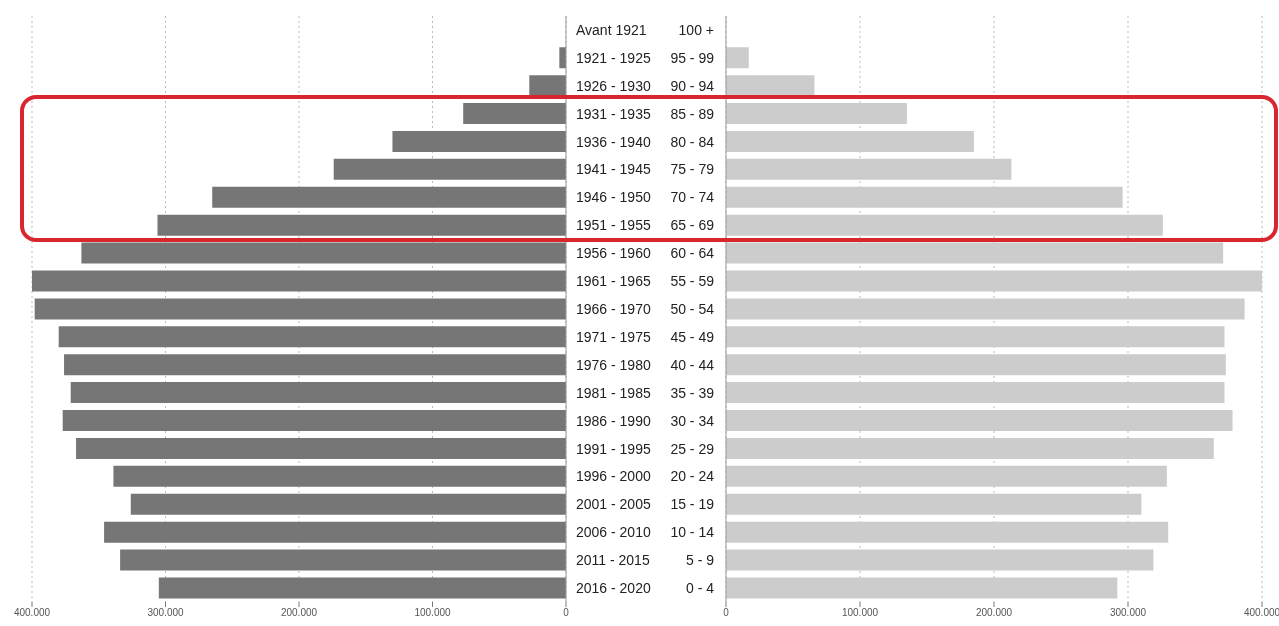 This screenshot has width=1279, height=626. What do you see at coordinates (613, 560) in the screenshot?
I see `y-tick-label: 2011 - 2015` at bounding box center [613, 560].